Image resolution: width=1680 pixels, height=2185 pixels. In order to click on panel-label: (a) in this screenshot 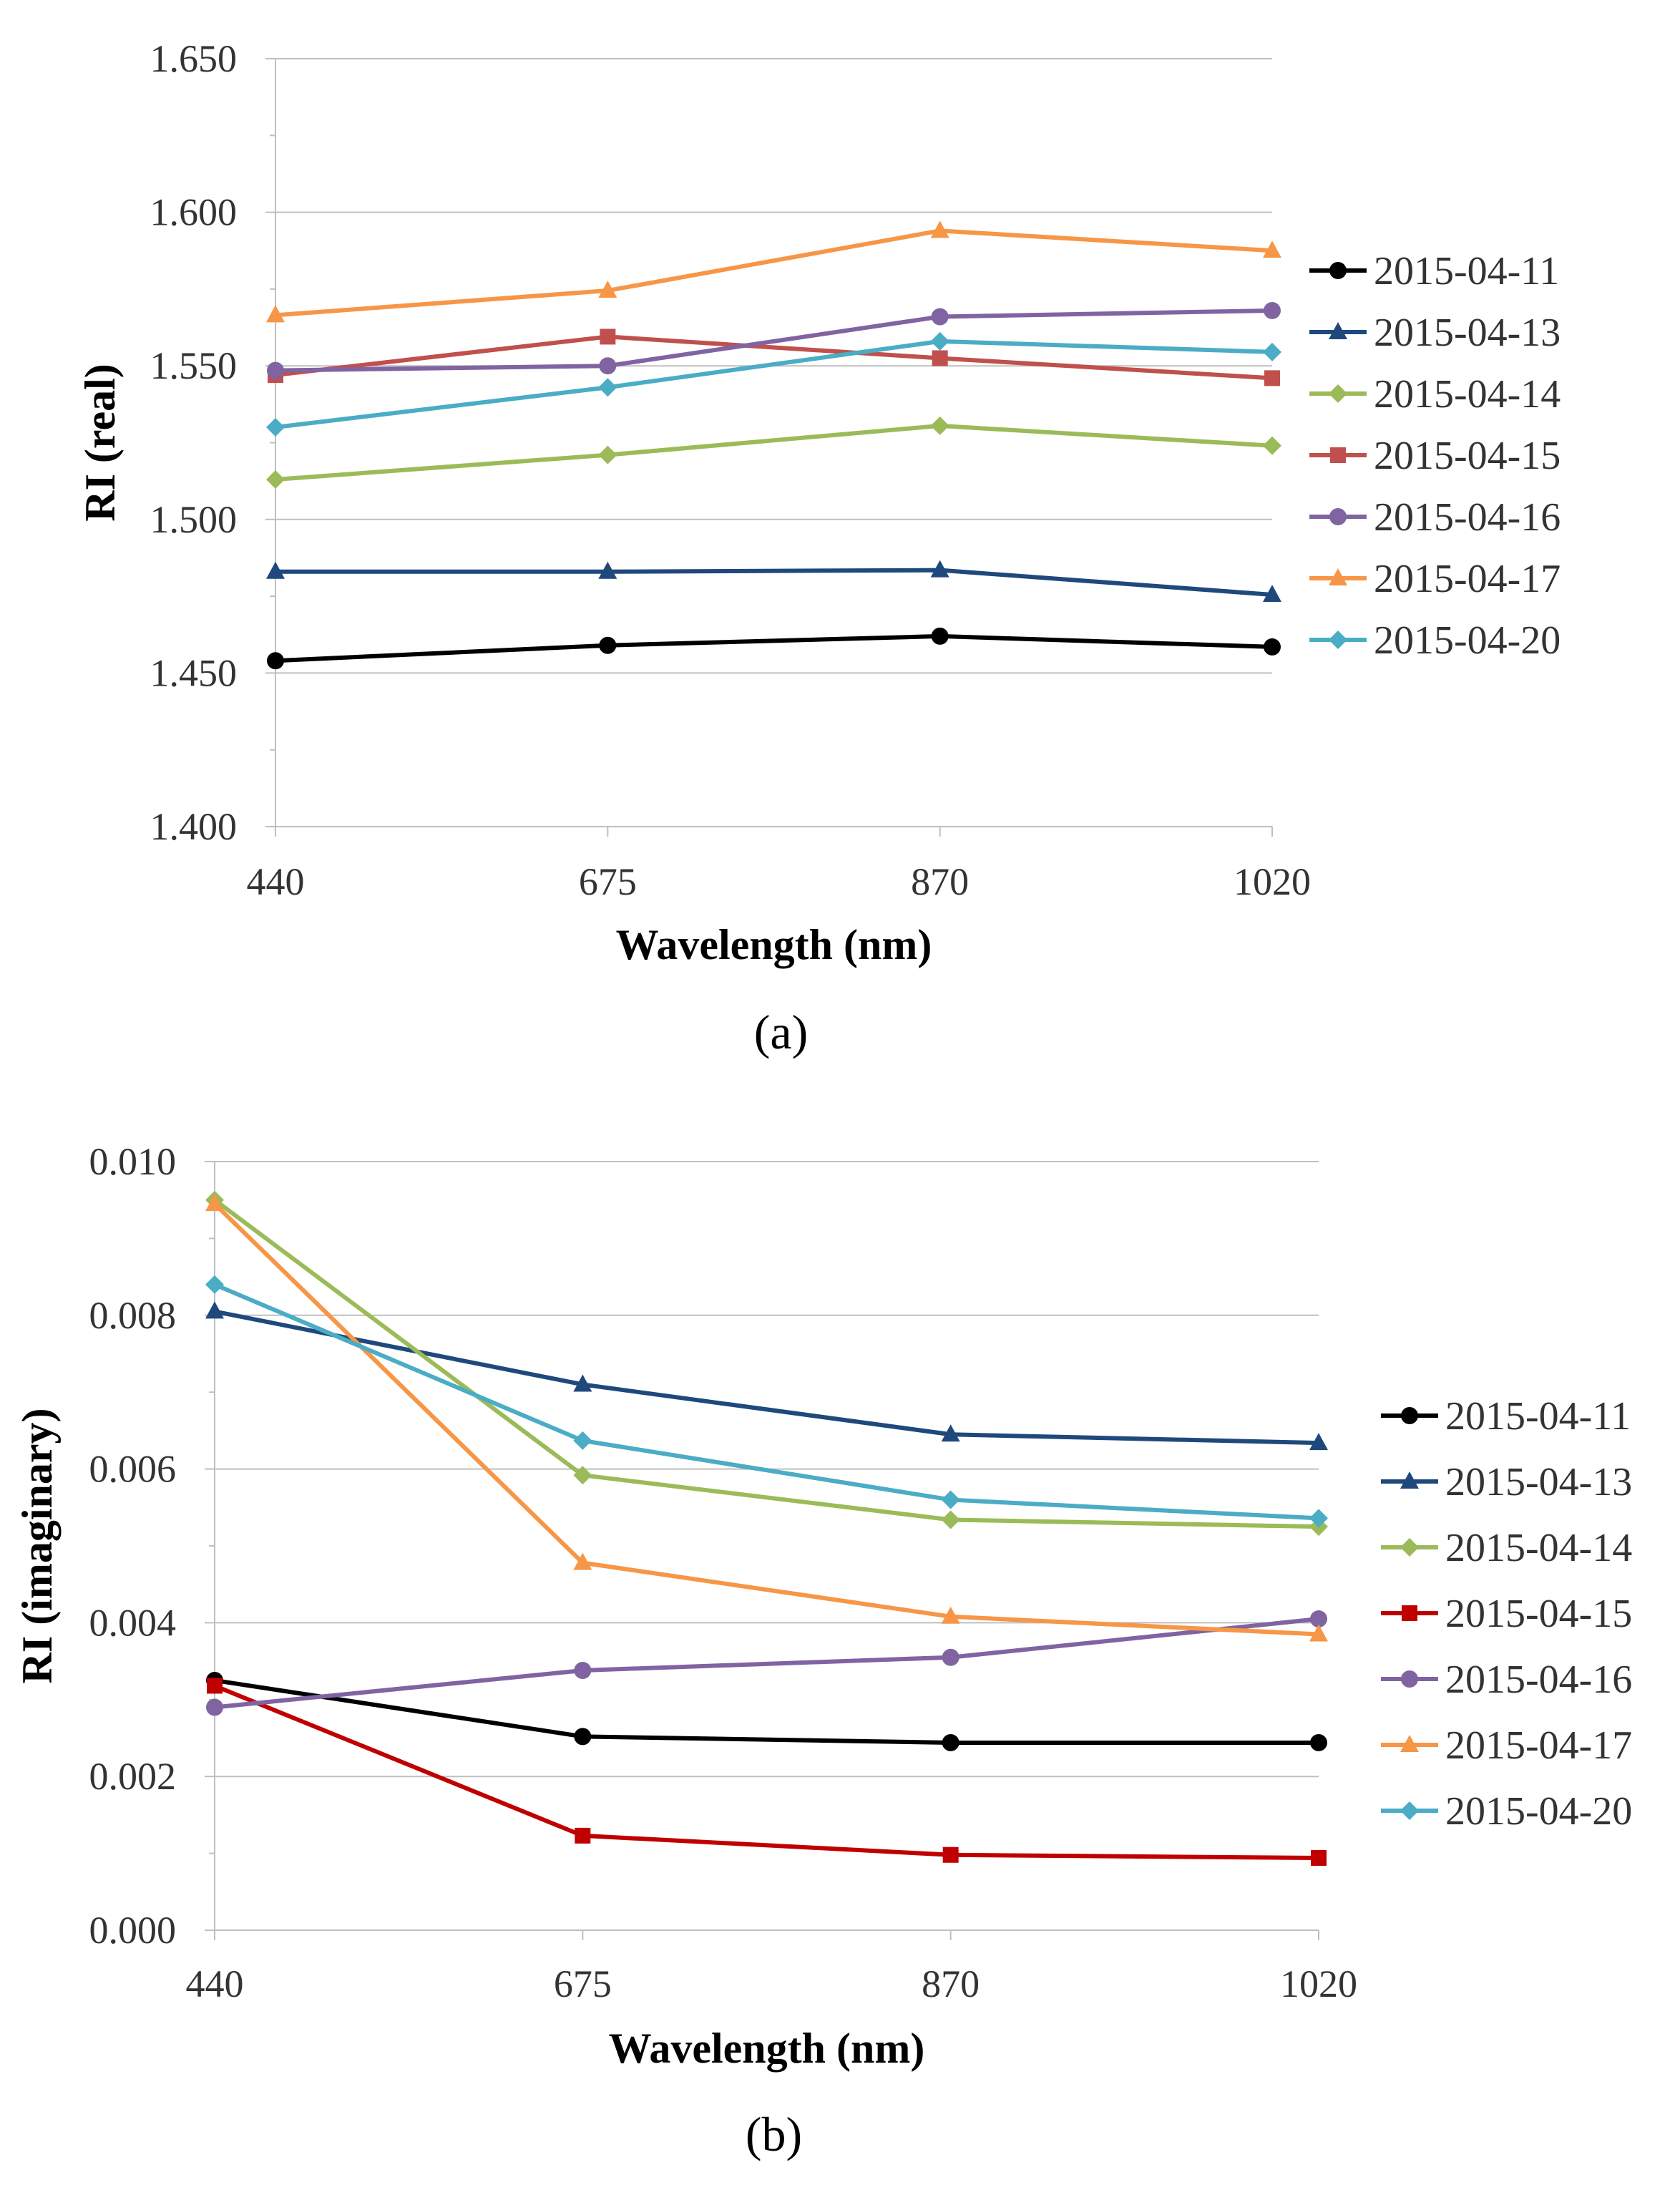, I will do `click(781, 1032)`.